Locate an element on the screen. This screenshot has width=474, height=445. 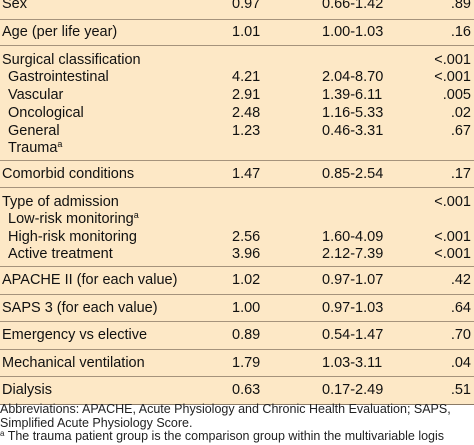
odds-ratio: 4.21 is located at coordinates (246, 77).